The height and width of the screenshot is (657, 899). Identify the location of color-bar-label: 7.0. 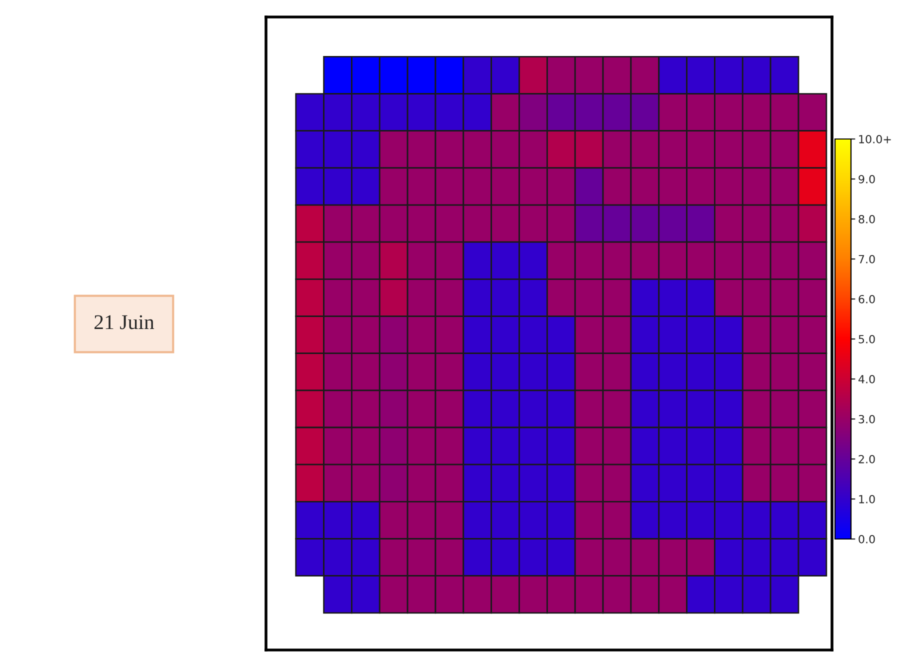
(866, 259).